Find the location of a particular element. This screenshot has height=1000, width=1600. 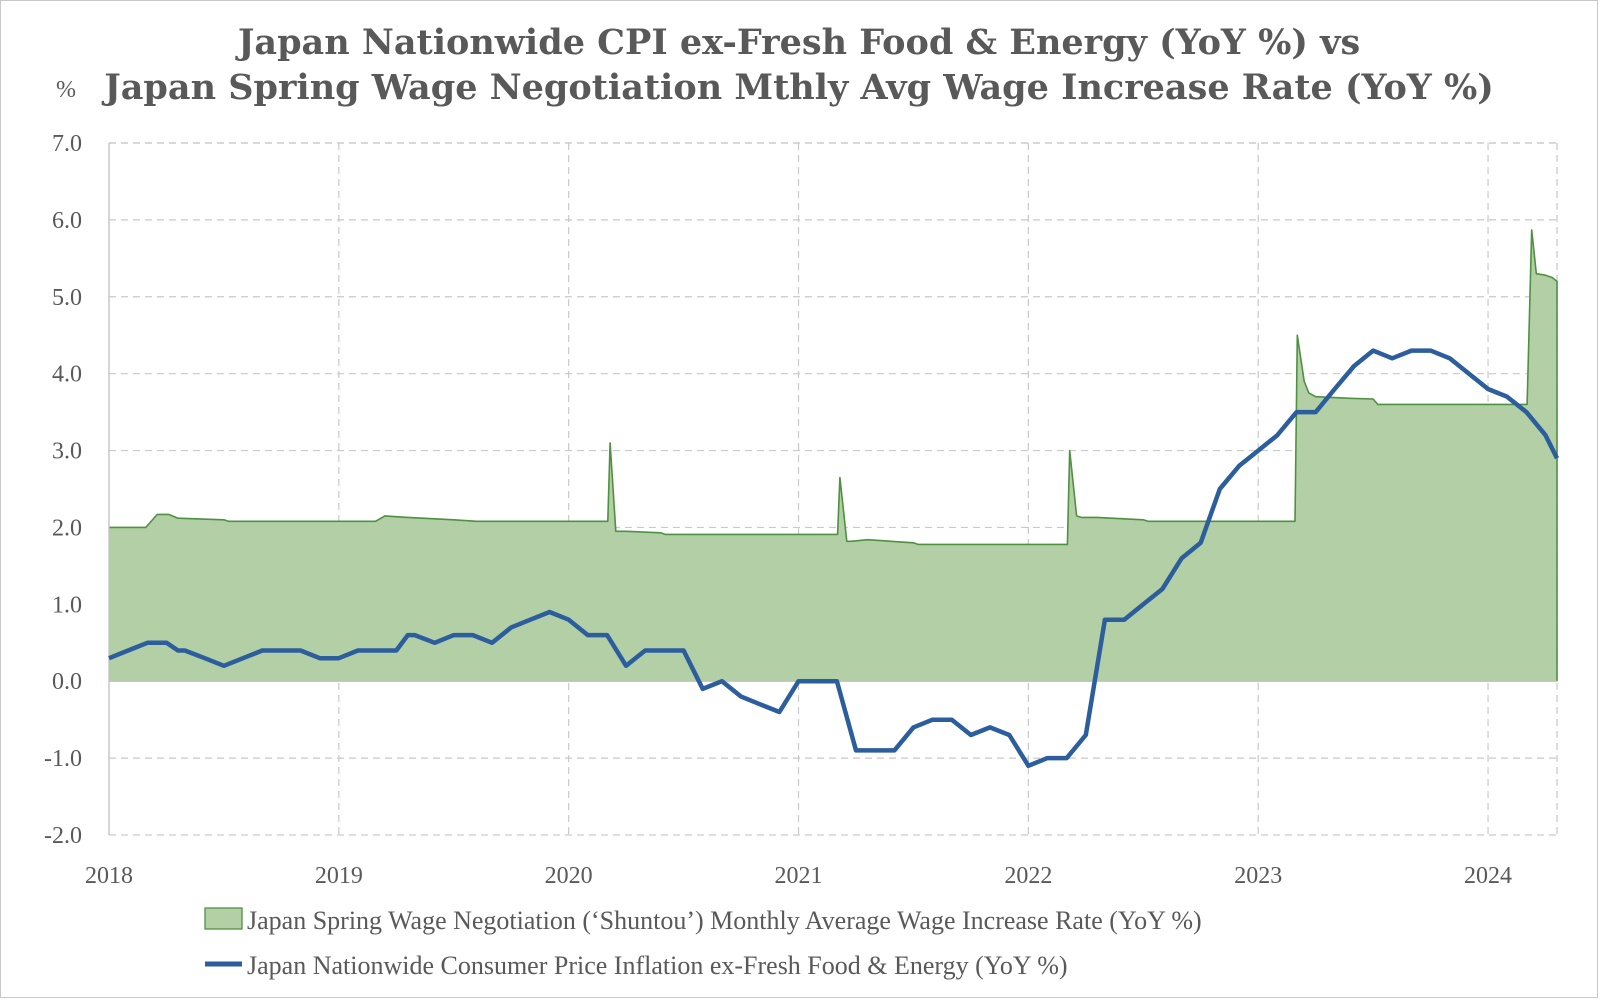

y-tick-label: -2.0 is located at coordinates (63, 836).